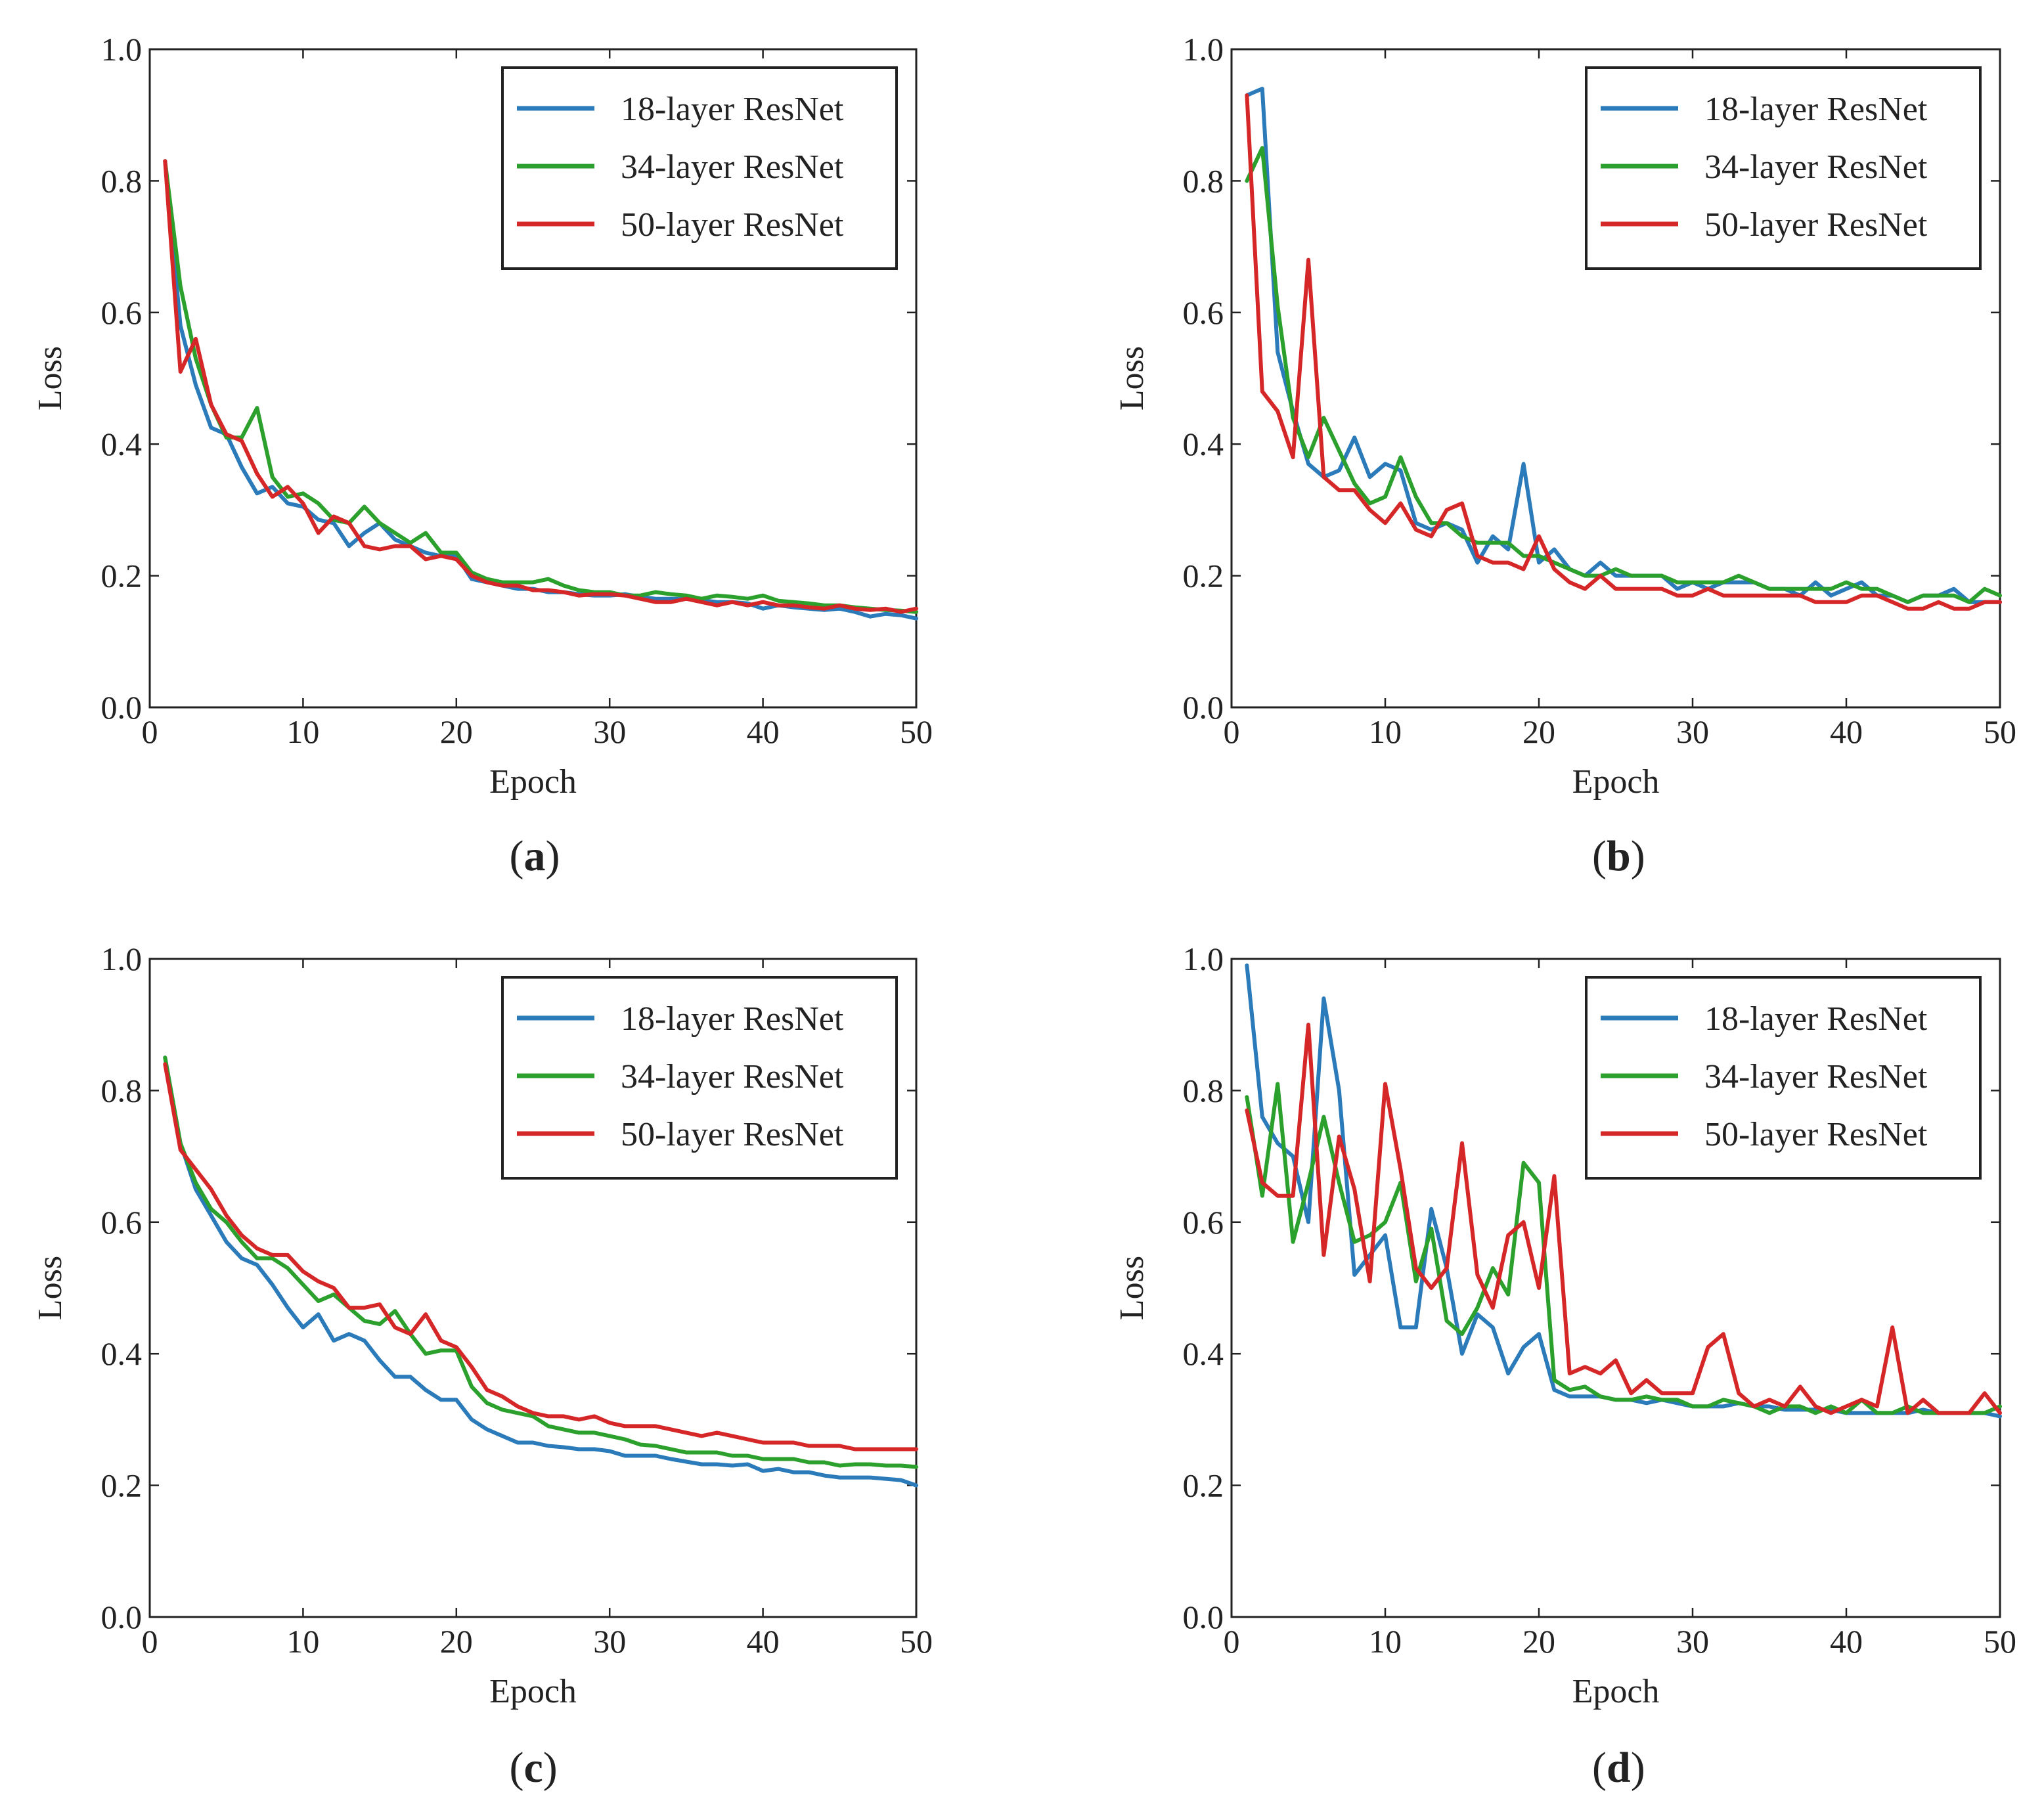 The width and height of the screenshot is (2044, 1816). I want to click on caption-letter: c, so click(533, 1768).